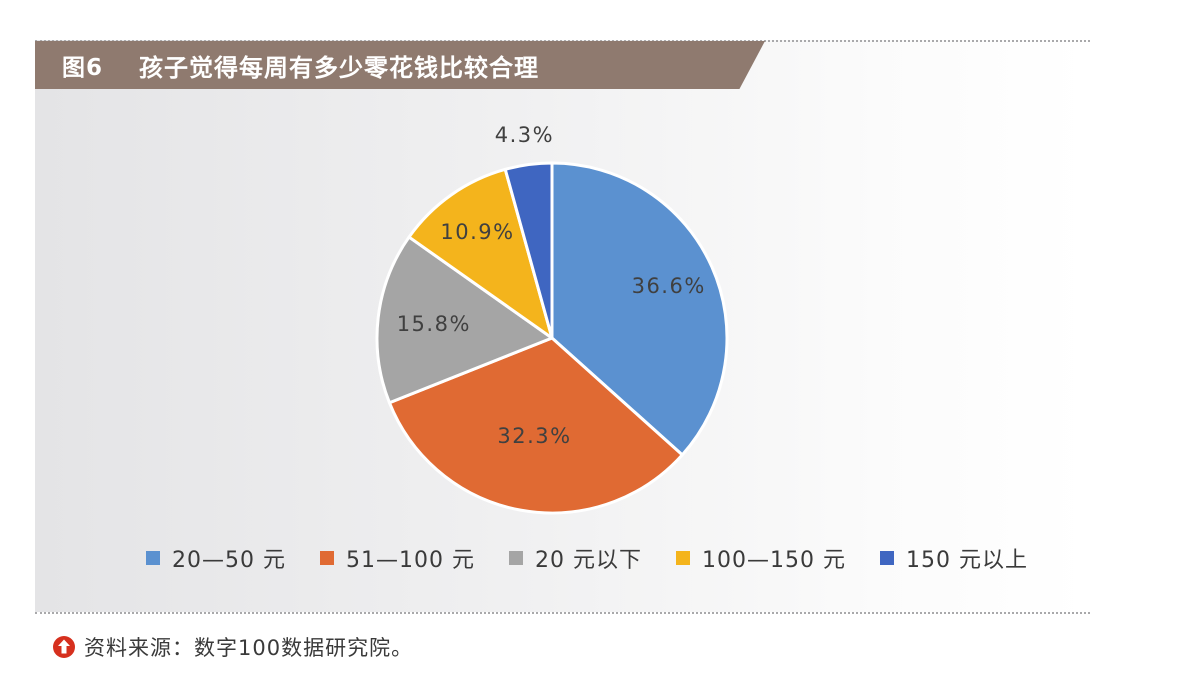 This screenshot has height=686, width=1178. I want to click on pie-data-label: 32.3%, so click(534, 436).